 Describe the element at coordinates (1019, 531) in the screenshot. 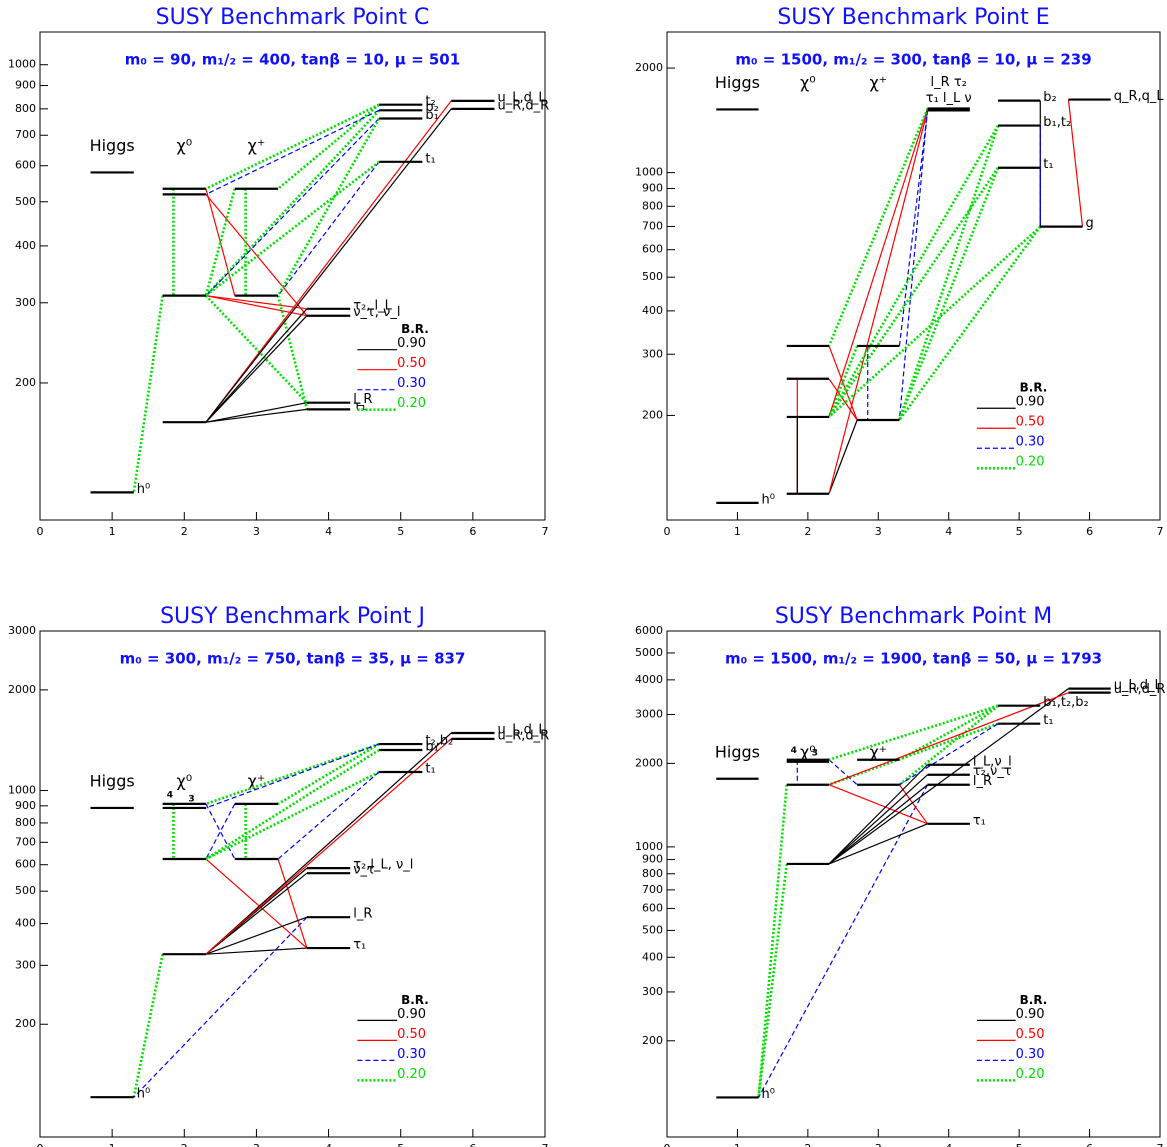

I see `x-tick-label: 5` at that location.